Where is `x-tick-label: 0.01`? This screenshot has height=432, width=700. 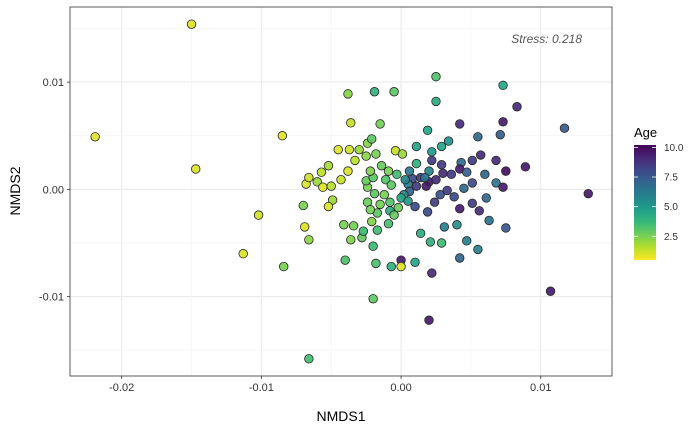
x-tick-label: 0.01 is located at coordinates (540, 388).